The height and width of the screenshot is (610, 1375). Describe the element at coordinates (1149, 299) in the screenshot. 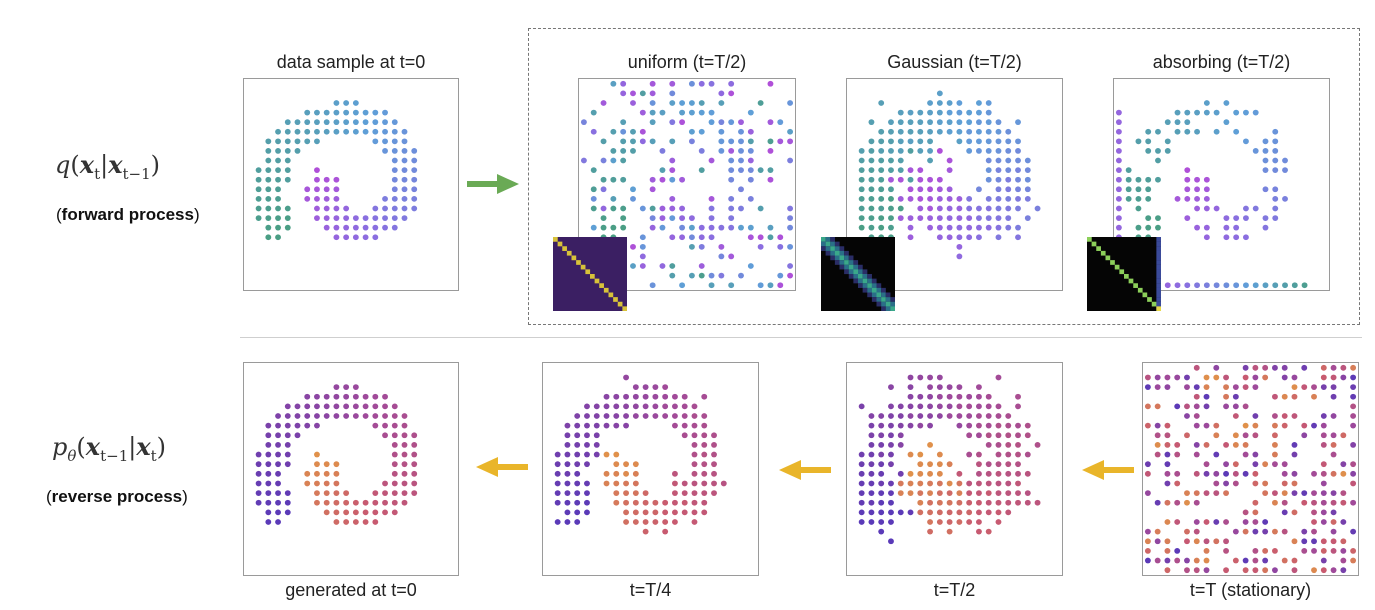

I see `matrix-diagonal-cell` at that location.